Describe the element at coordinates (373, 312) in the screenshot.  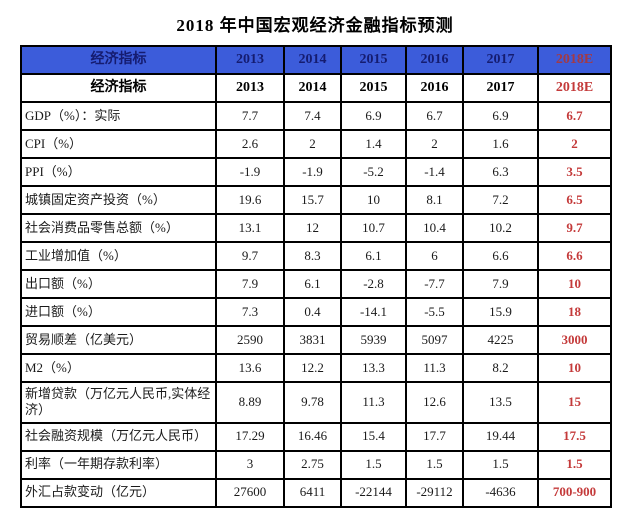
I see `cell-2015: -14.1` at that location.